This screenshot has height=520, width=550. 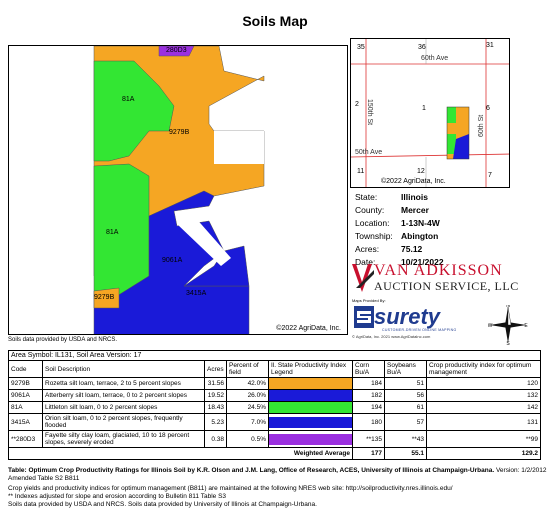 What do you see at coordinates (399, 196) in the screenshot?
I see `info-row-state: State: Illinois` at bounding box center [399, 196].